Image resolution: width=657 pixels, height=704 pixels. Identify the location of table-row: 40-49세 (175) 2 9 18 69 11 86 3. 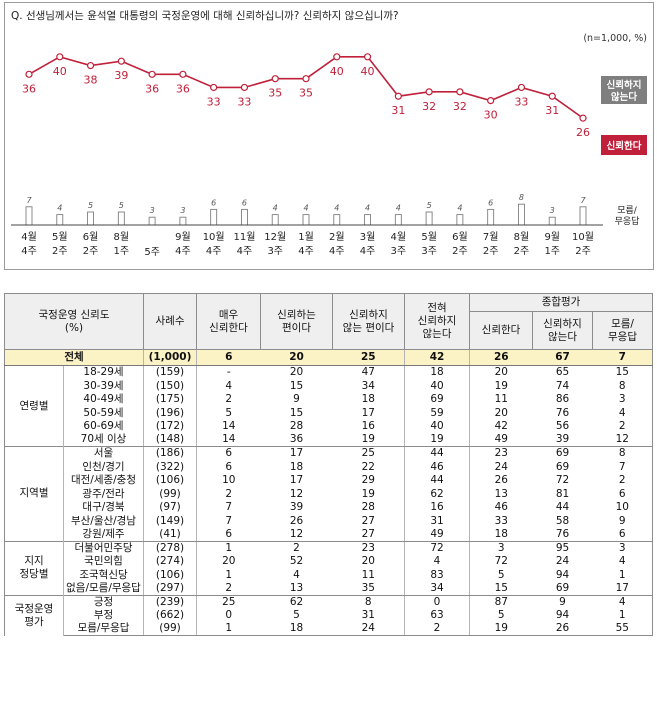
(329, 399).